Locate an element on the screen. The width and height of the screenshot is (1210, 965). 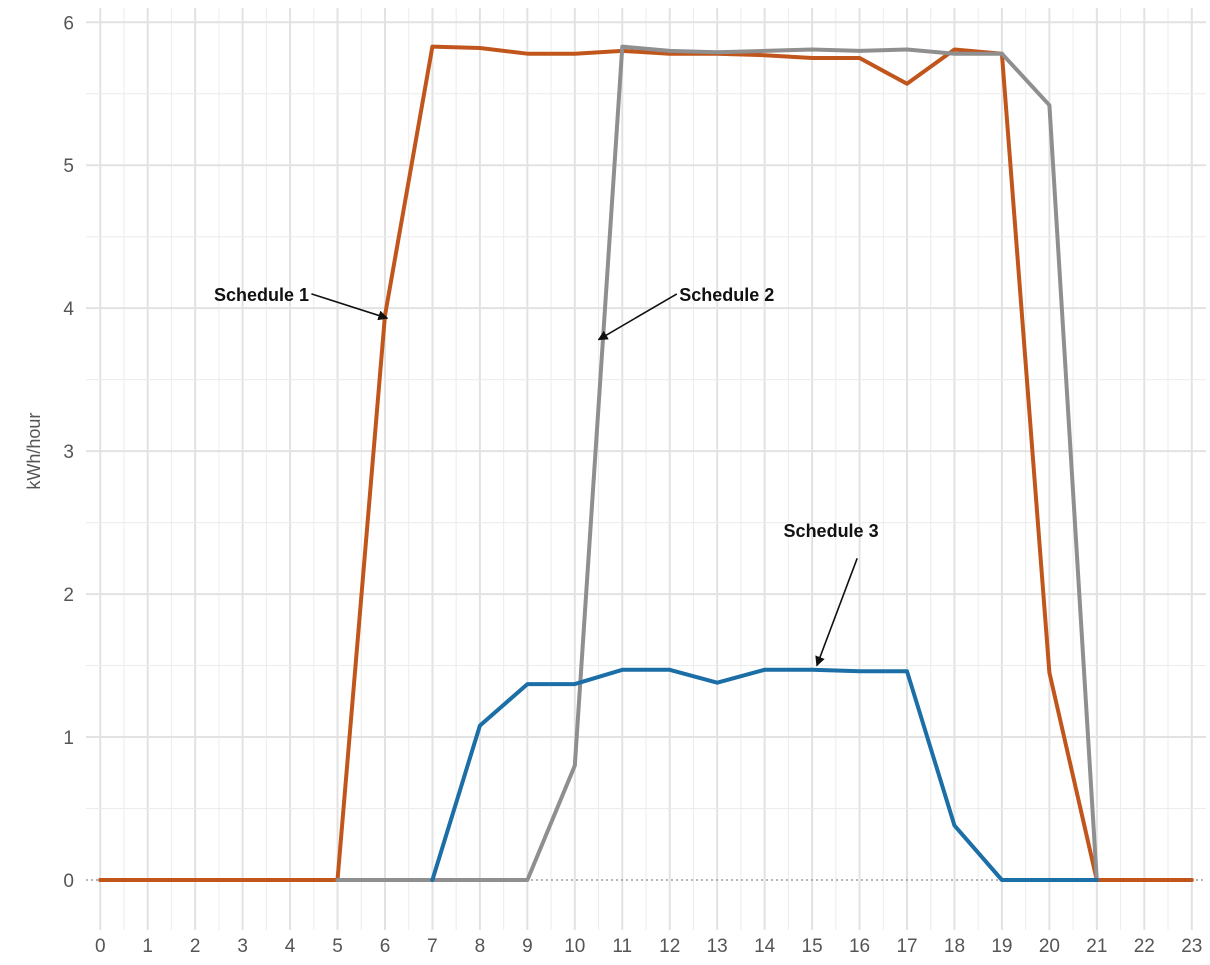
x-tick-label: 14 is located at coordinates (765, 946).